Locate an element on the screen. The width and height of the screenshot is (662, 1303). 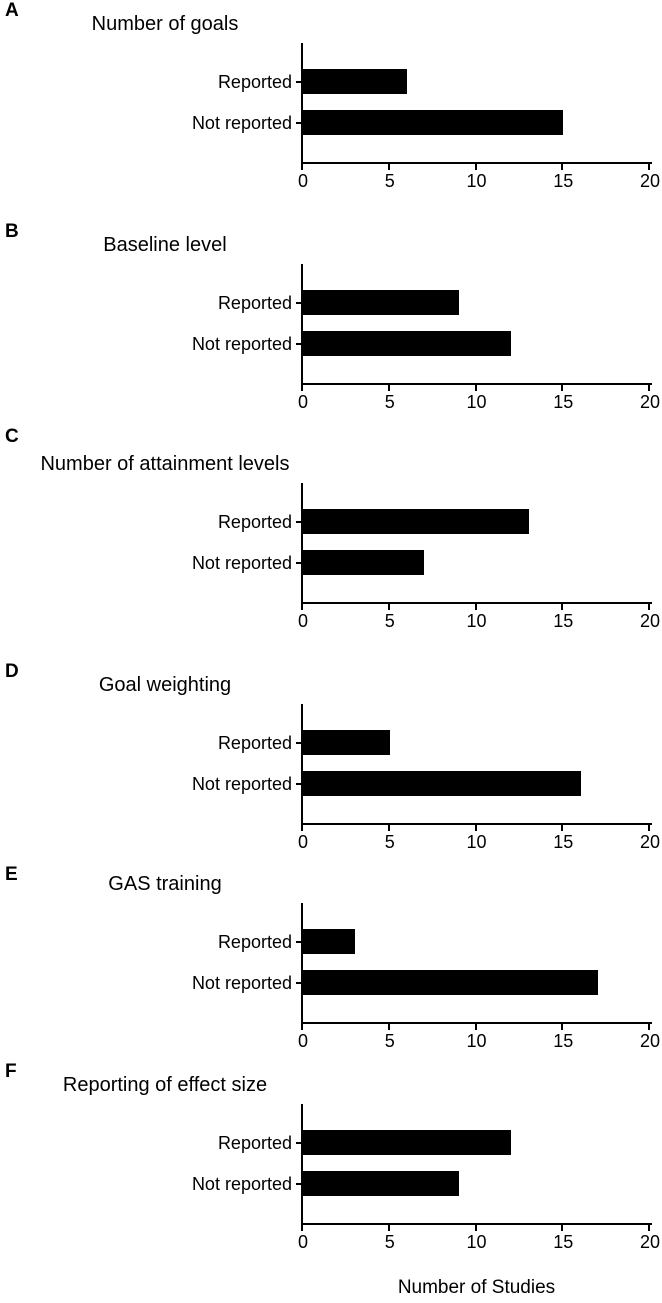
panel-letter-f: F is located at coordinates (11, 1071).